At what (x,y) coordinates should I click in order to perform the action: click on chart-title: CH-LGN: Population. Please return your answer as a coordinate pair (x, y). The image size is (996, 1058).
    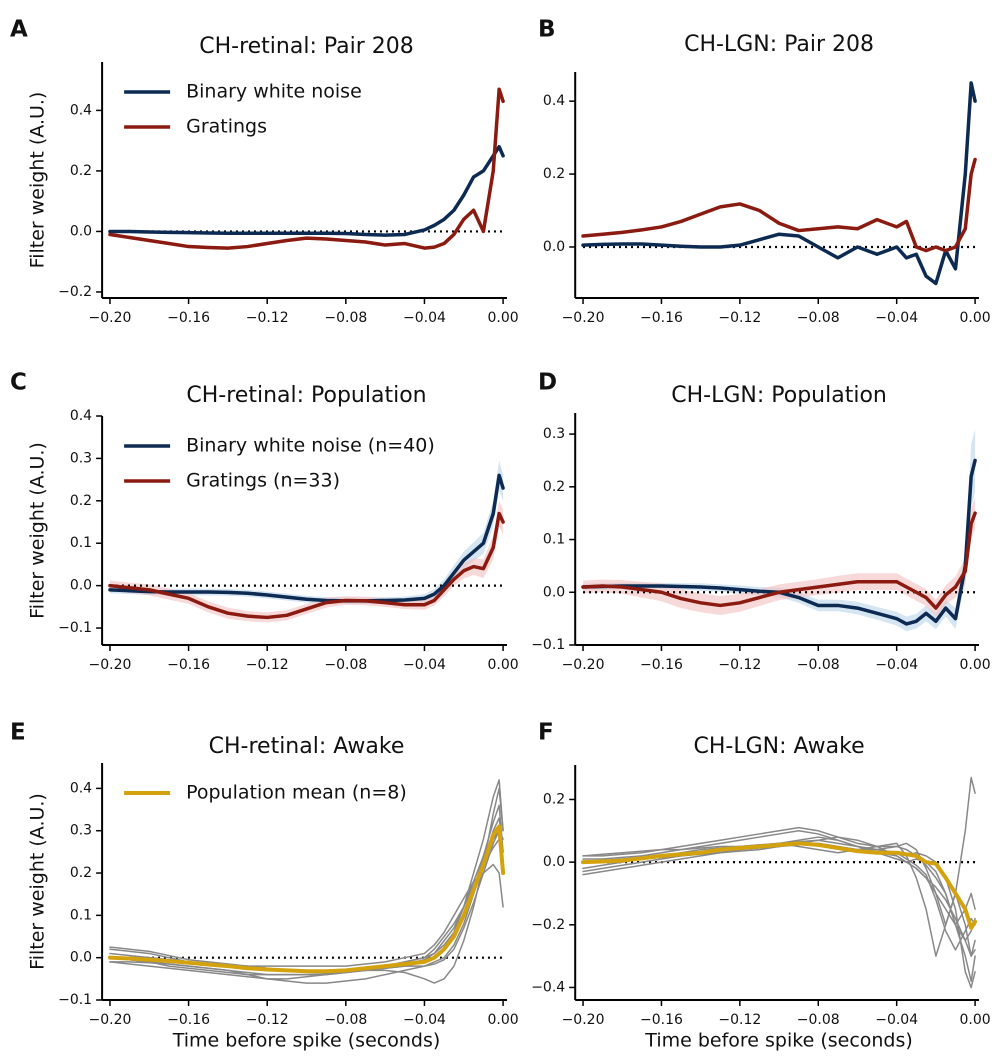
    Looking at the image, I should click on (779, 395).